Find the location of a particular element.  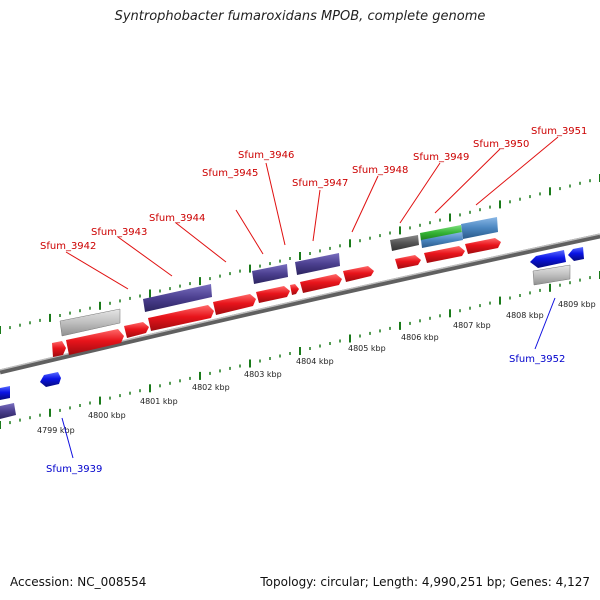

gene-label: Sfum_3947 is located at coordinates (320, 183).